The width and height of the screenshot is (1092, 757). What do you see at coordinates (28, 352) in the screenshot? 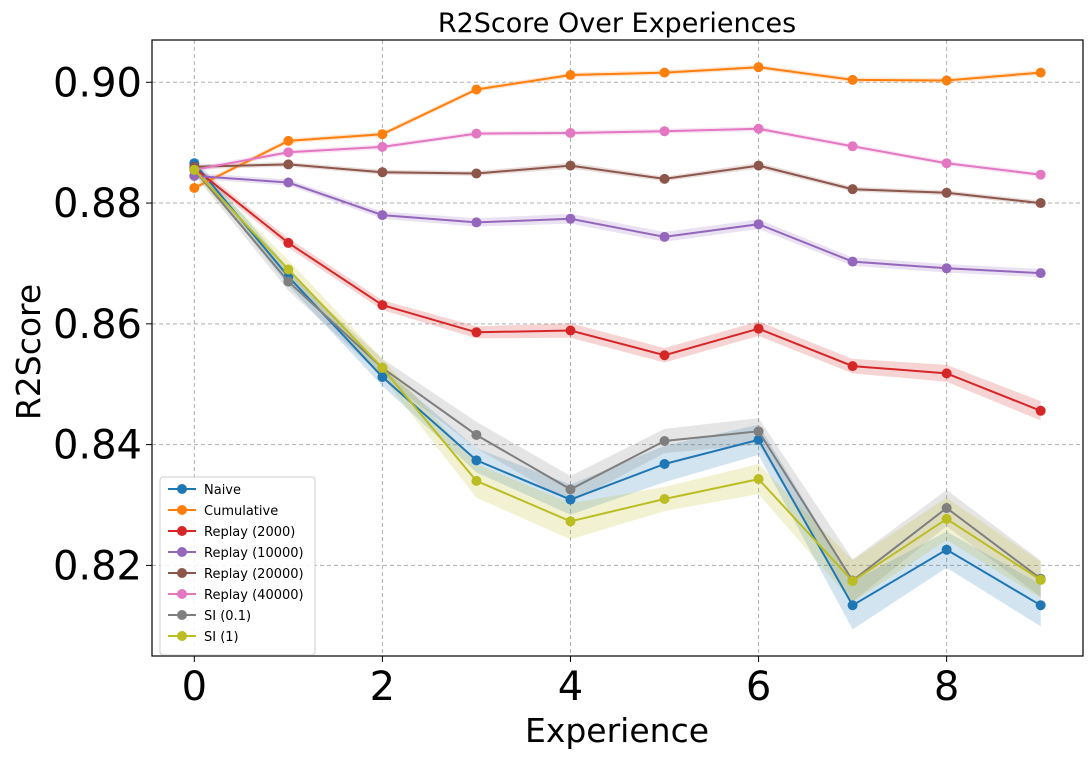
I see `y-axis-label: R2Score` at bounding box center [28, 352].